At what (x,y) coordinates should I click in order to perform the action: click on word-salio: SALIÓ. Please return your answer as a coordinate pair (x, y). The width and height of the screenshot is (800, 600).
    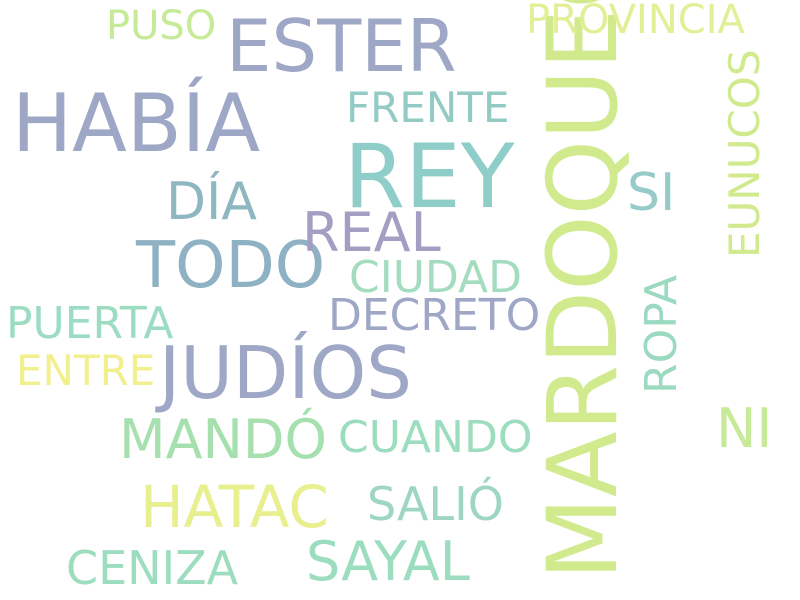
    Looking at the image, I should click on (435, 504).